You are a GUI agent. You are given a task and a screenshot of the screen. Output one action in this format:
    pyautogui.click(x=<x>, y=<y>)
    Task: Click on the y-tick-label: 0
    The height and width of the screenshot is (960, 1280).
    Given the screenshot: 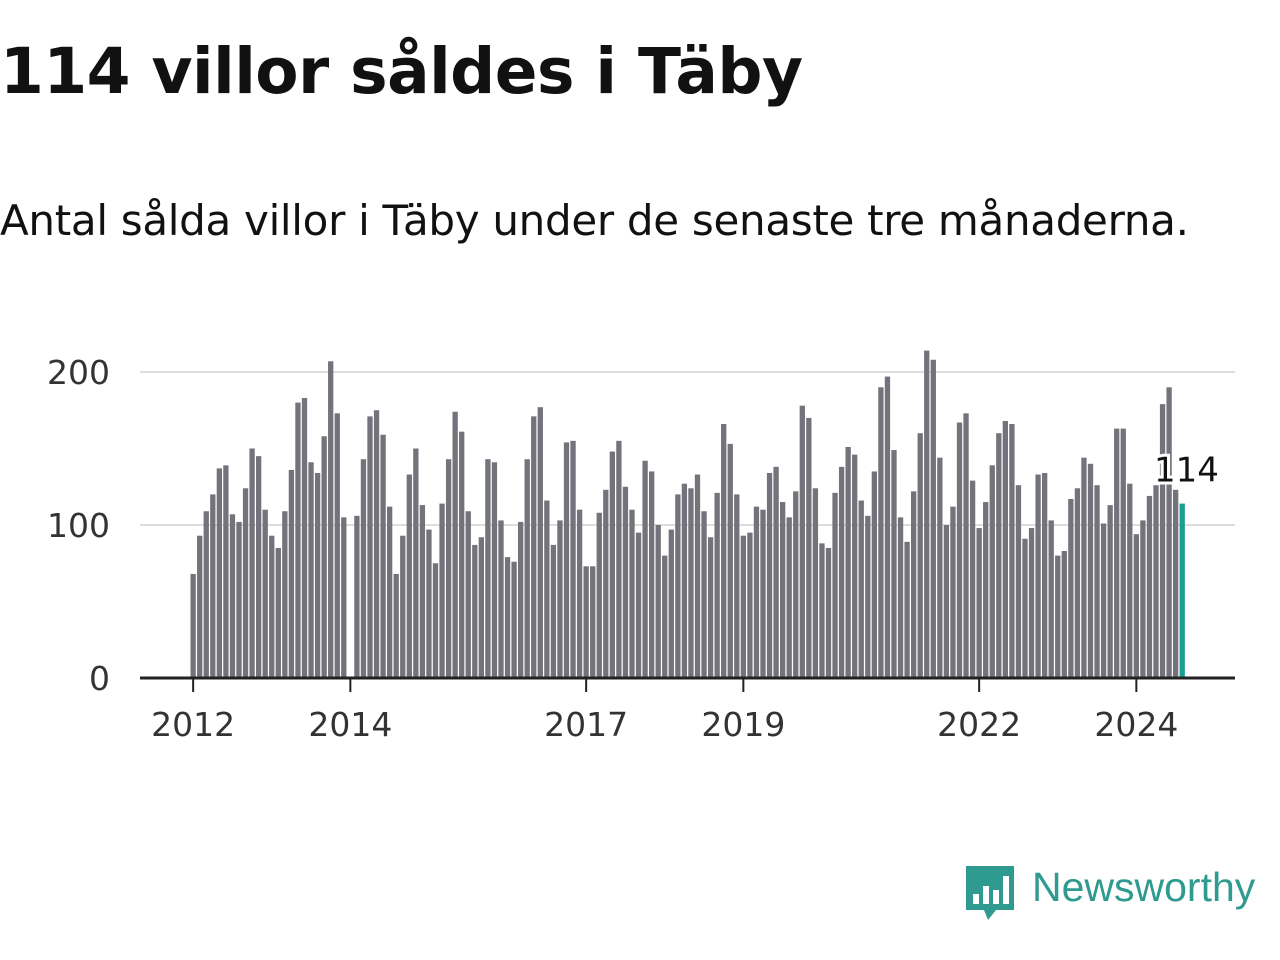 What is the action you would take?
    pyautogui.click(x=99, y=678)
    